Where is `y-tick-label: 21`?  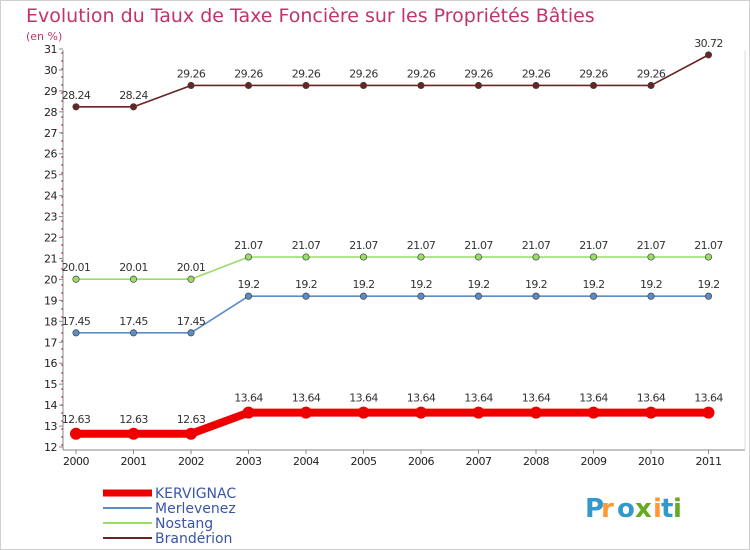 y-tick-label: 21 is located at coordinates (50, 258).